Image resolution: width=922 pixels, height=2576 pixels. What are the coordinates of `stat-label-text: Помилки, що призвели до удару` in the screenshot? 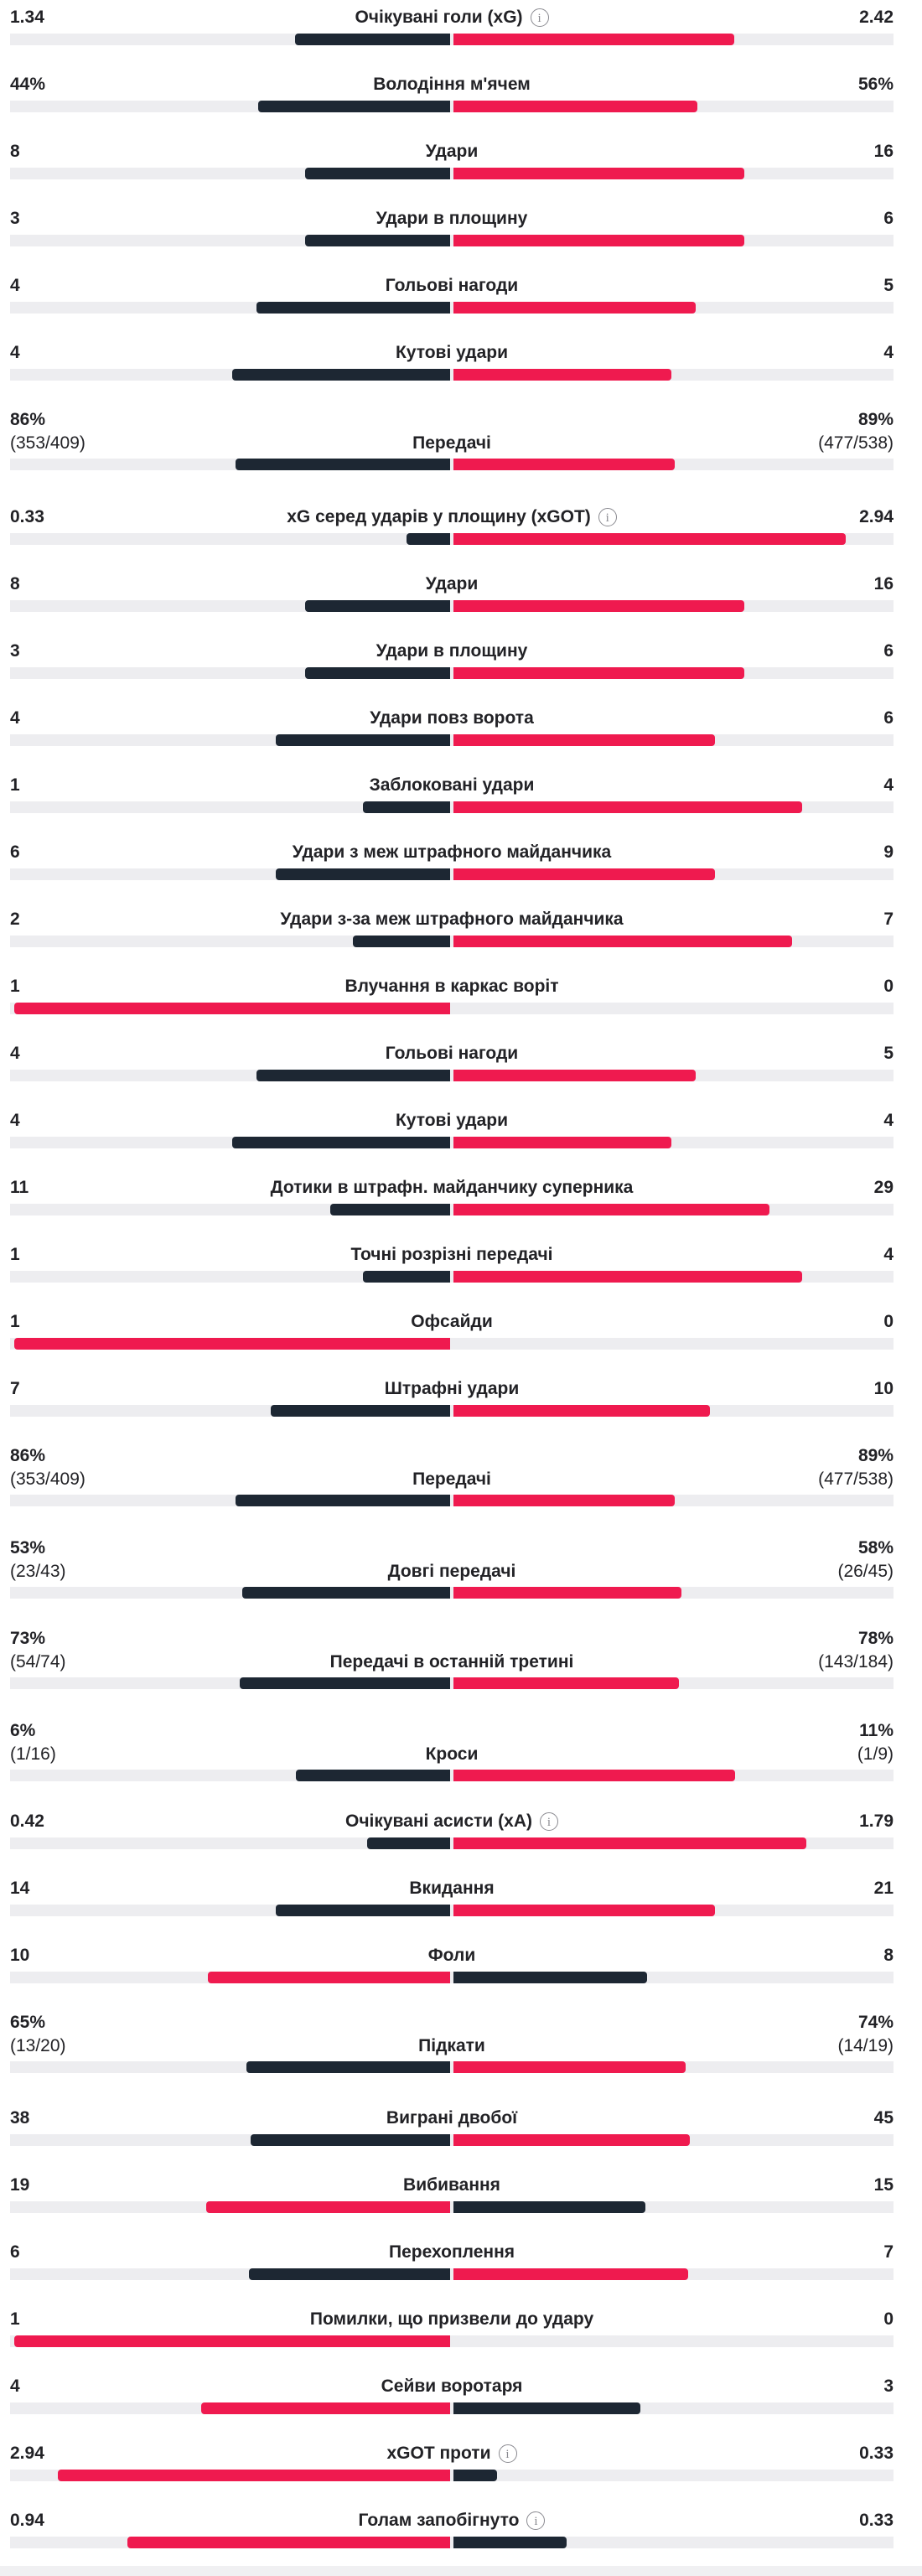 It's located at (451, 2319).